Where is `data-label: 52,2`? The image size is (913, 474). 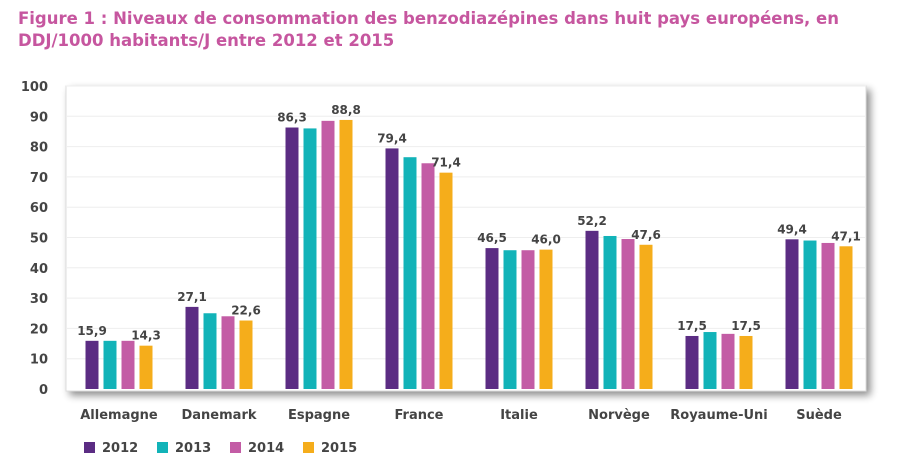
data-label: 52,2 is located at coordinates (592, 221).